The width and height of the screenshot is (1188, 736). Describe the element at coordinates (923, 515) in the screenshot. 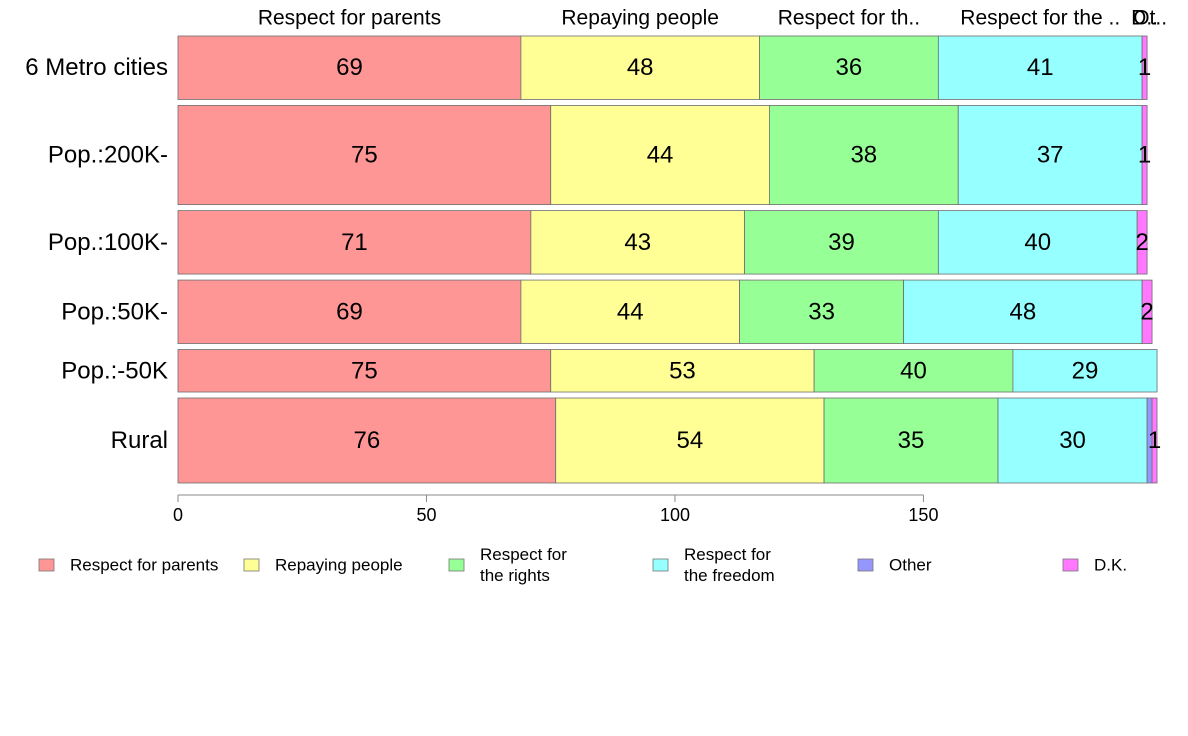

I see `x-tick-label-150: 150` at that location.